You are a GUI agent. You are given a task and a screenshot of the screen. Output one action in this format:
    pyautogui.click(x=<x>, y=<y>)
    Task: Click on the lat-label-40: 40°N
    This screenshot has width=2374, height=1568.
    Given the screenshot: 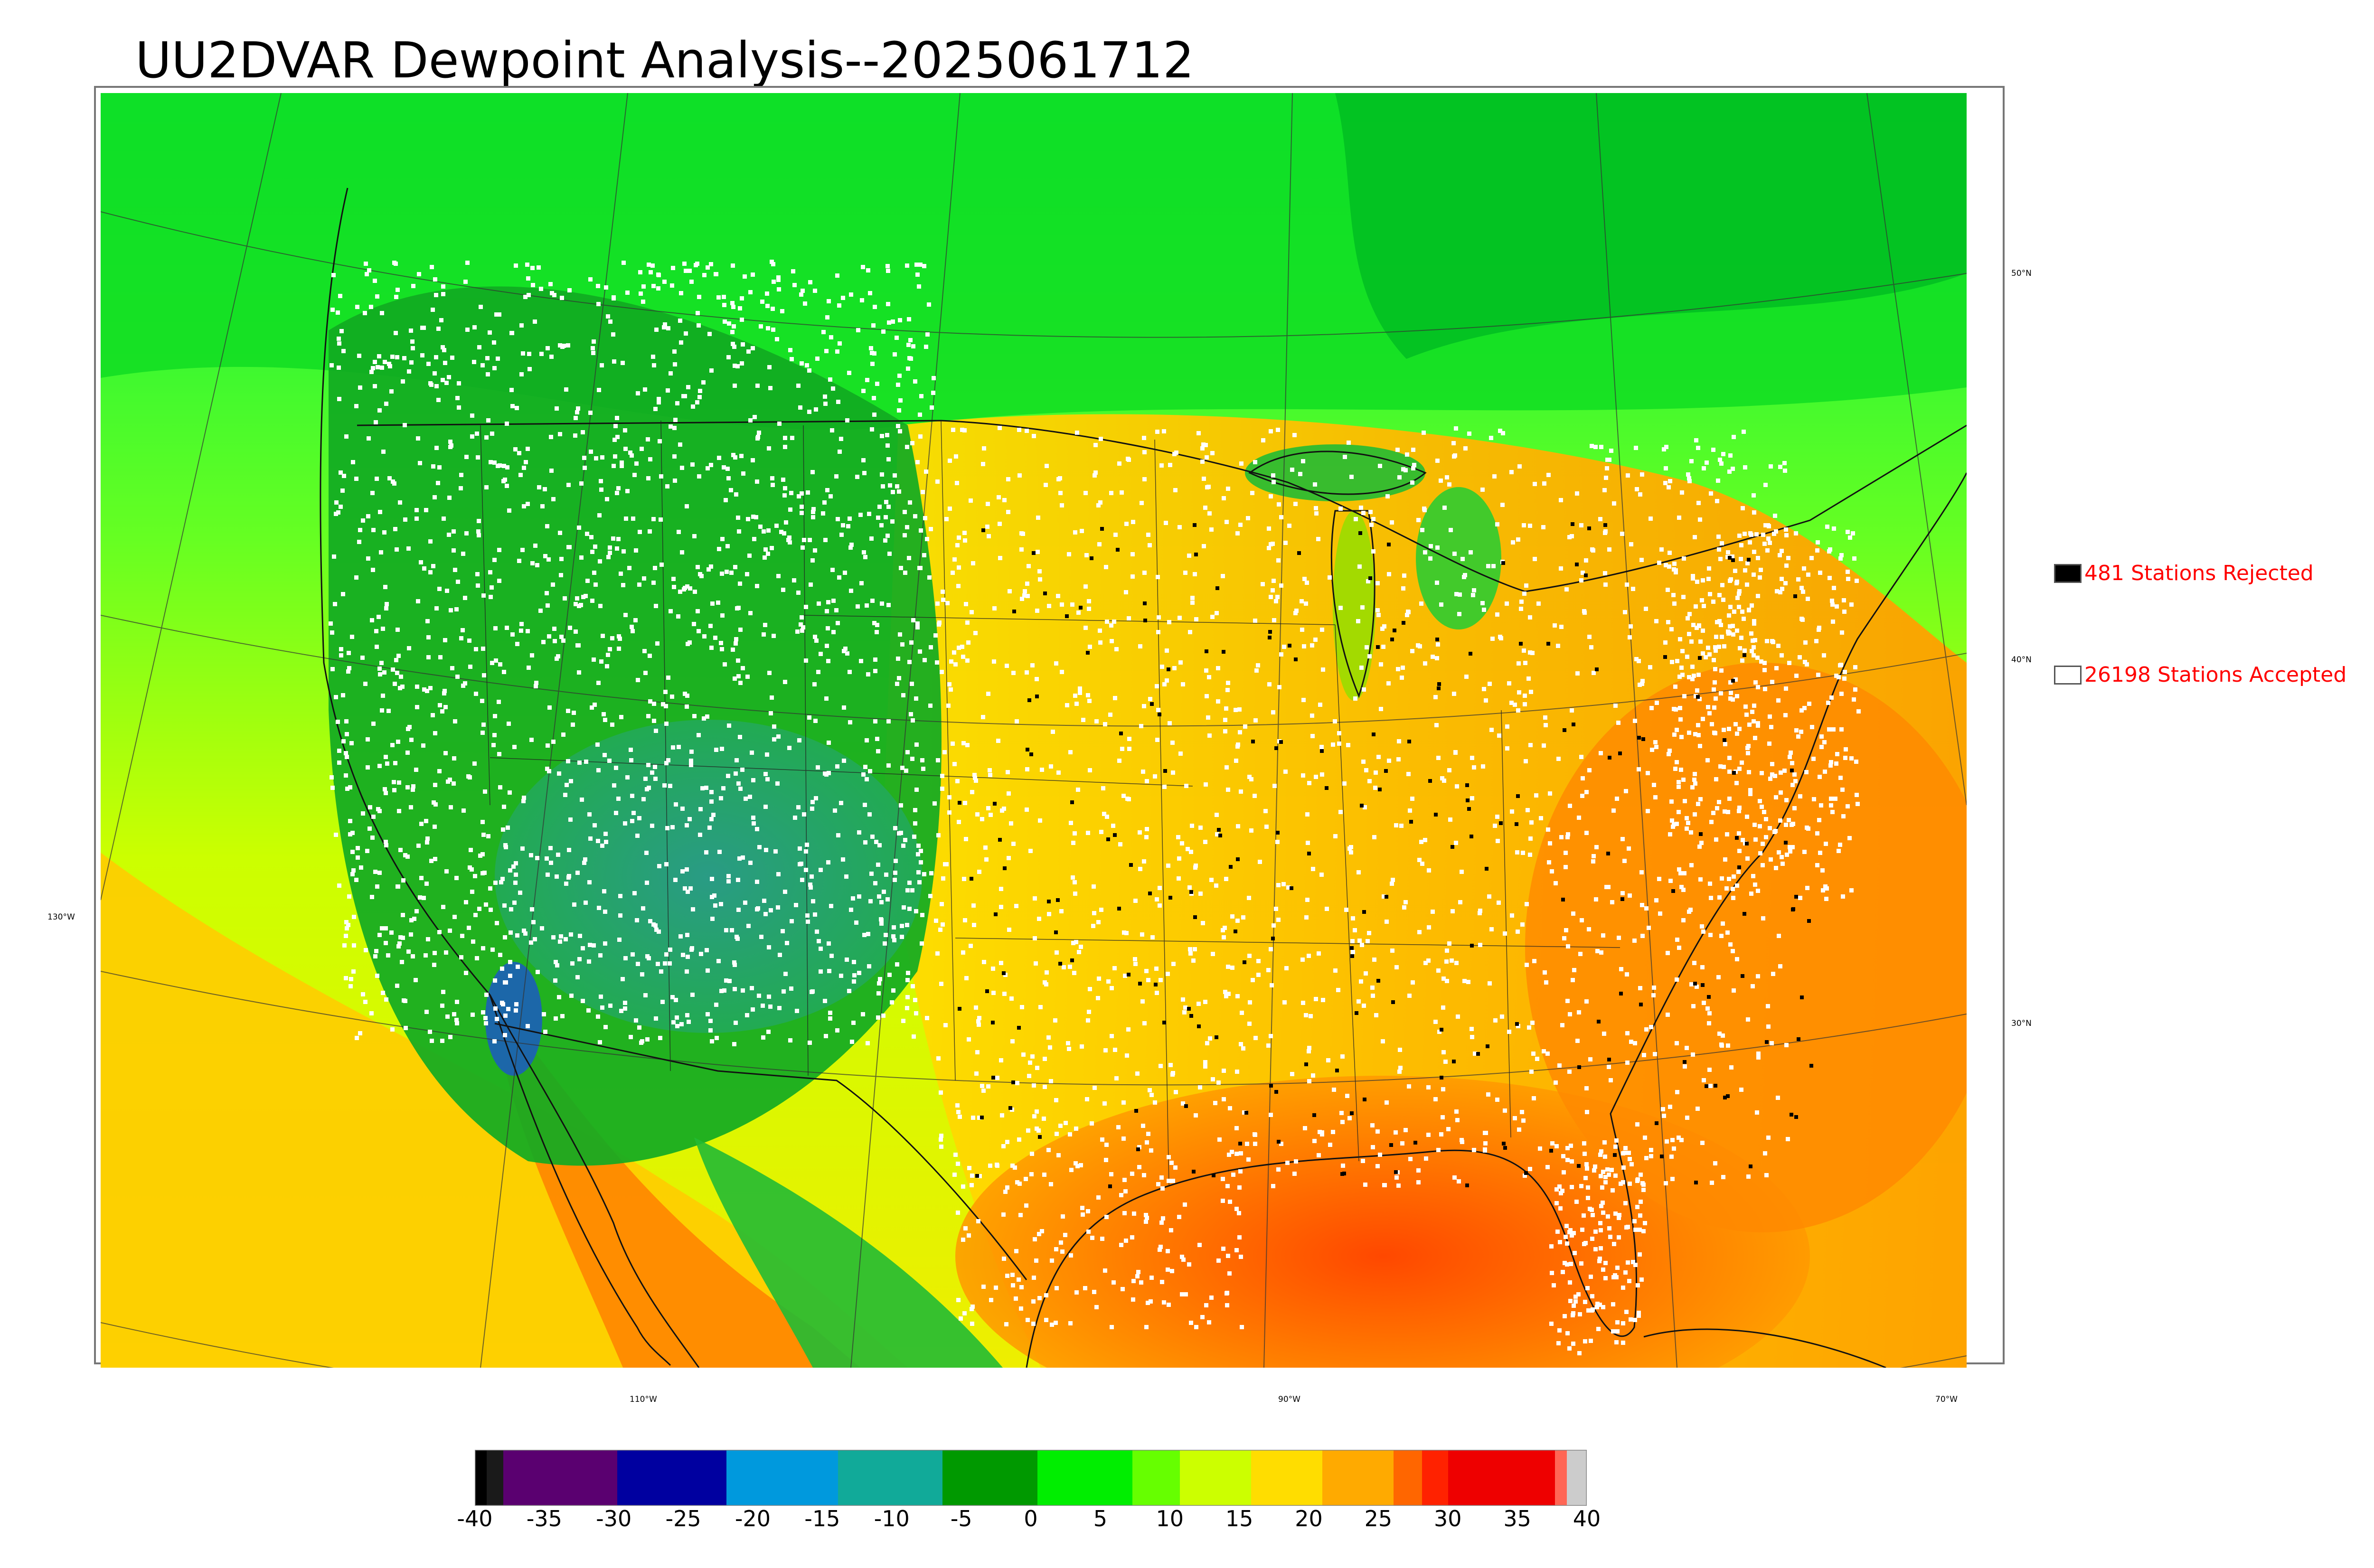 What is the action you would take?
    pyautogui.click(x=2021, y=660)
    